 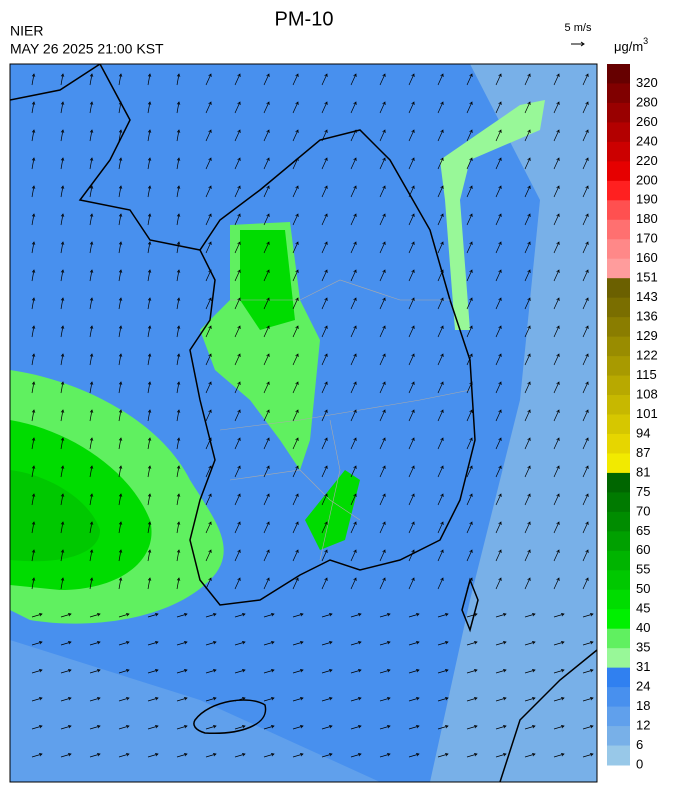 What do you see at coordinates (643, 627) in the screenshot?
I see `colorbar-label: 40` at bounding box center [643, 627].